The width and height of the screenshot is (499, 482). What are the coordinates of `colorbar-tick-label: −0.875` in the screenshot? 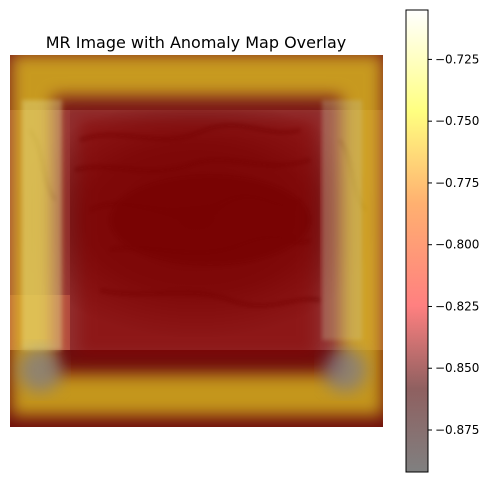 It's located at (457, 430).